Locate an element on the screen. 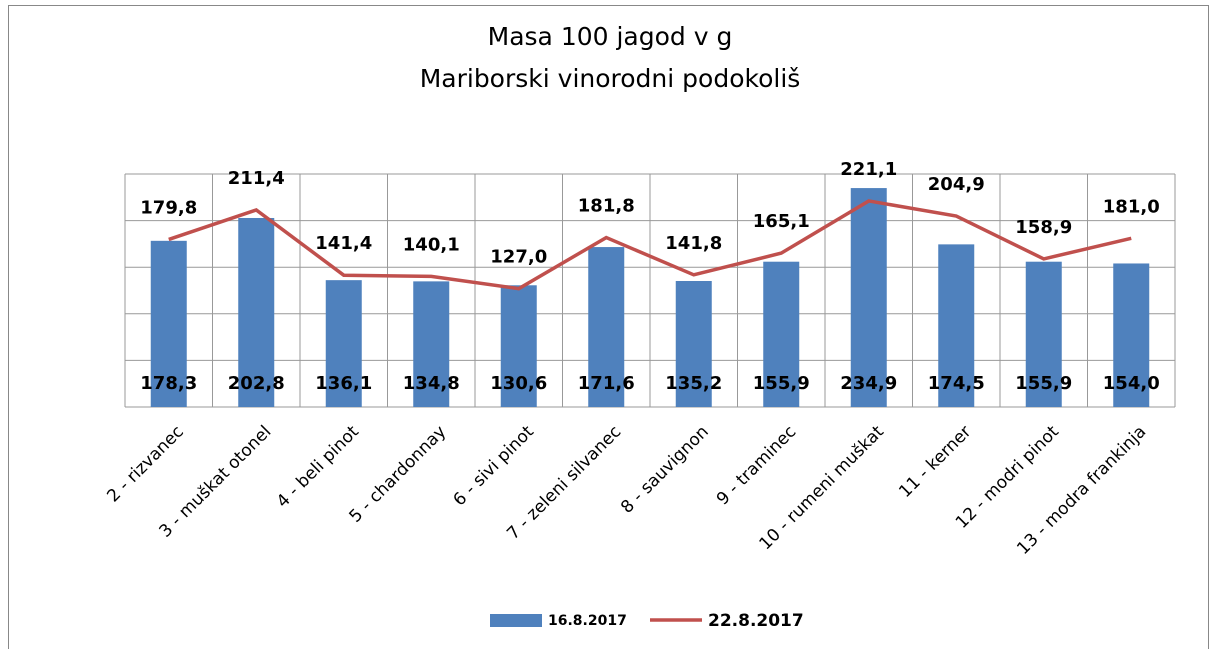  legend-label: 16.8.2017 is located at coordinates (587, 621).